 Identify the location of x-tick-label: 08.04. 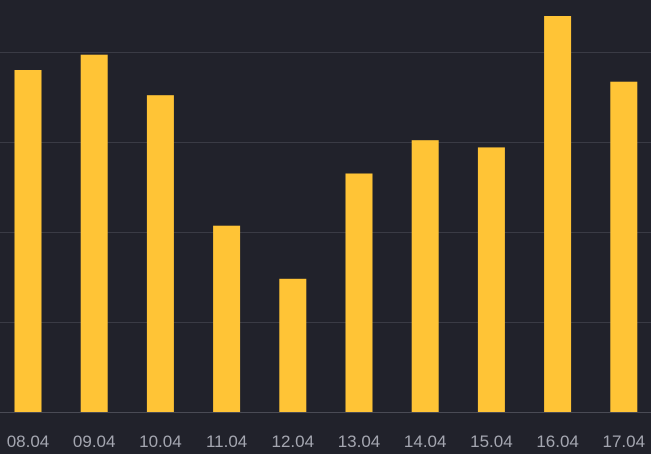
(28, 441).